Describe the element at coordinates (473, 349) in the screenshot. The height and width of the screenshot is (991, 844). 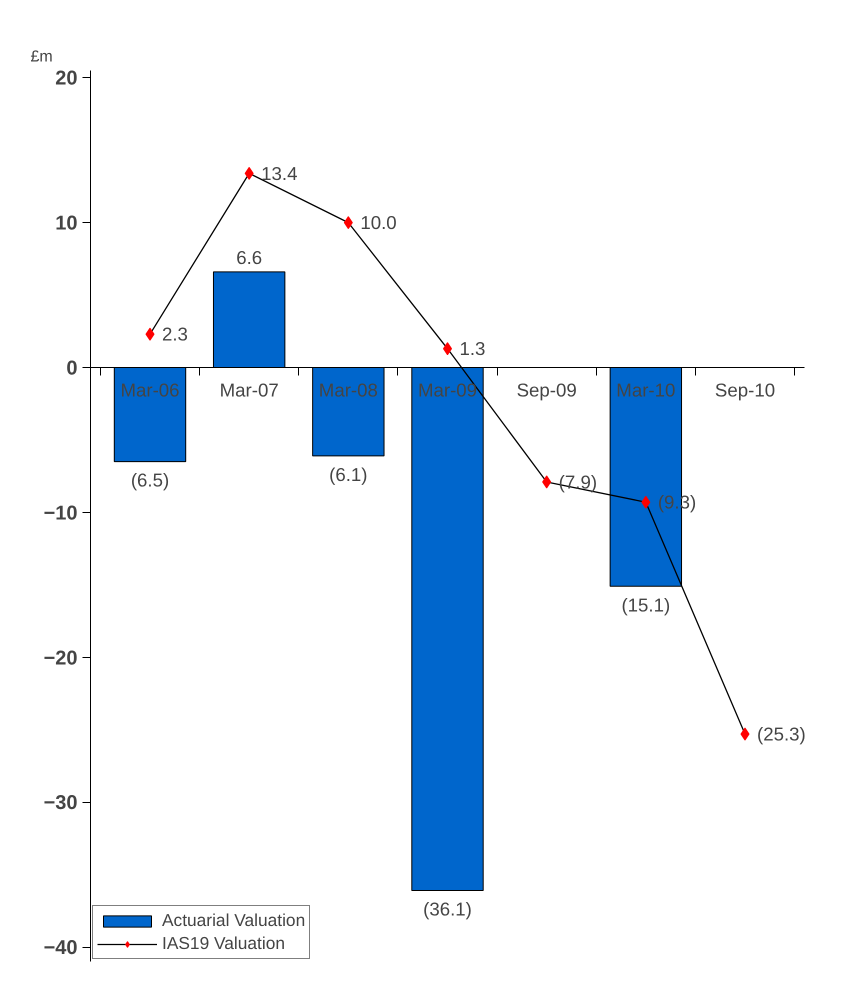
I see `data-label: 1.3` at that location.